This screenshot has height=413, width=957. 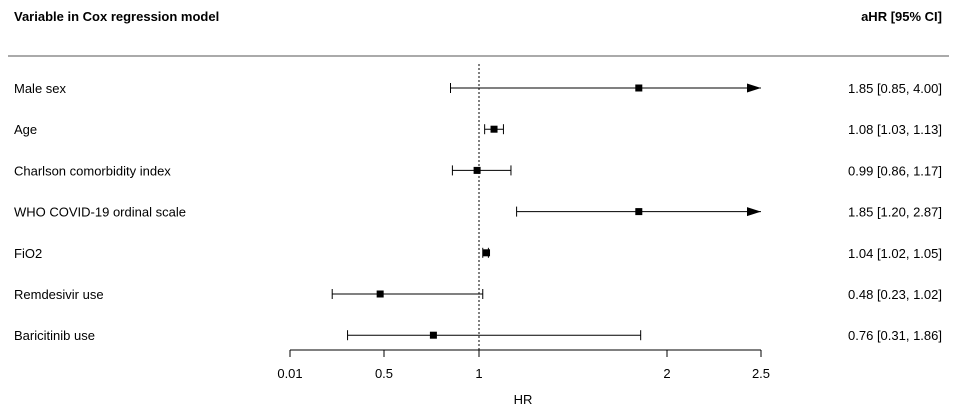 I want to click on row-label: Male sex, so click(x=40, y=88).